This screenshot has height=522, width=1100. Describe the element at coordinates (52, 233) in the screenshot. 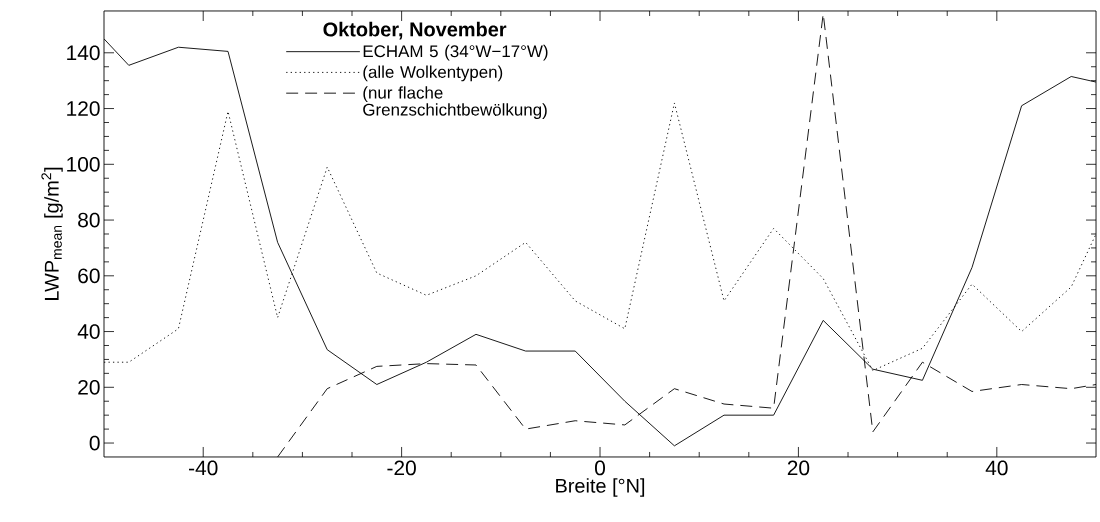

I see `y-axis-title: LWP$_{mean}$ [g/m$^{2}$]` at that location.